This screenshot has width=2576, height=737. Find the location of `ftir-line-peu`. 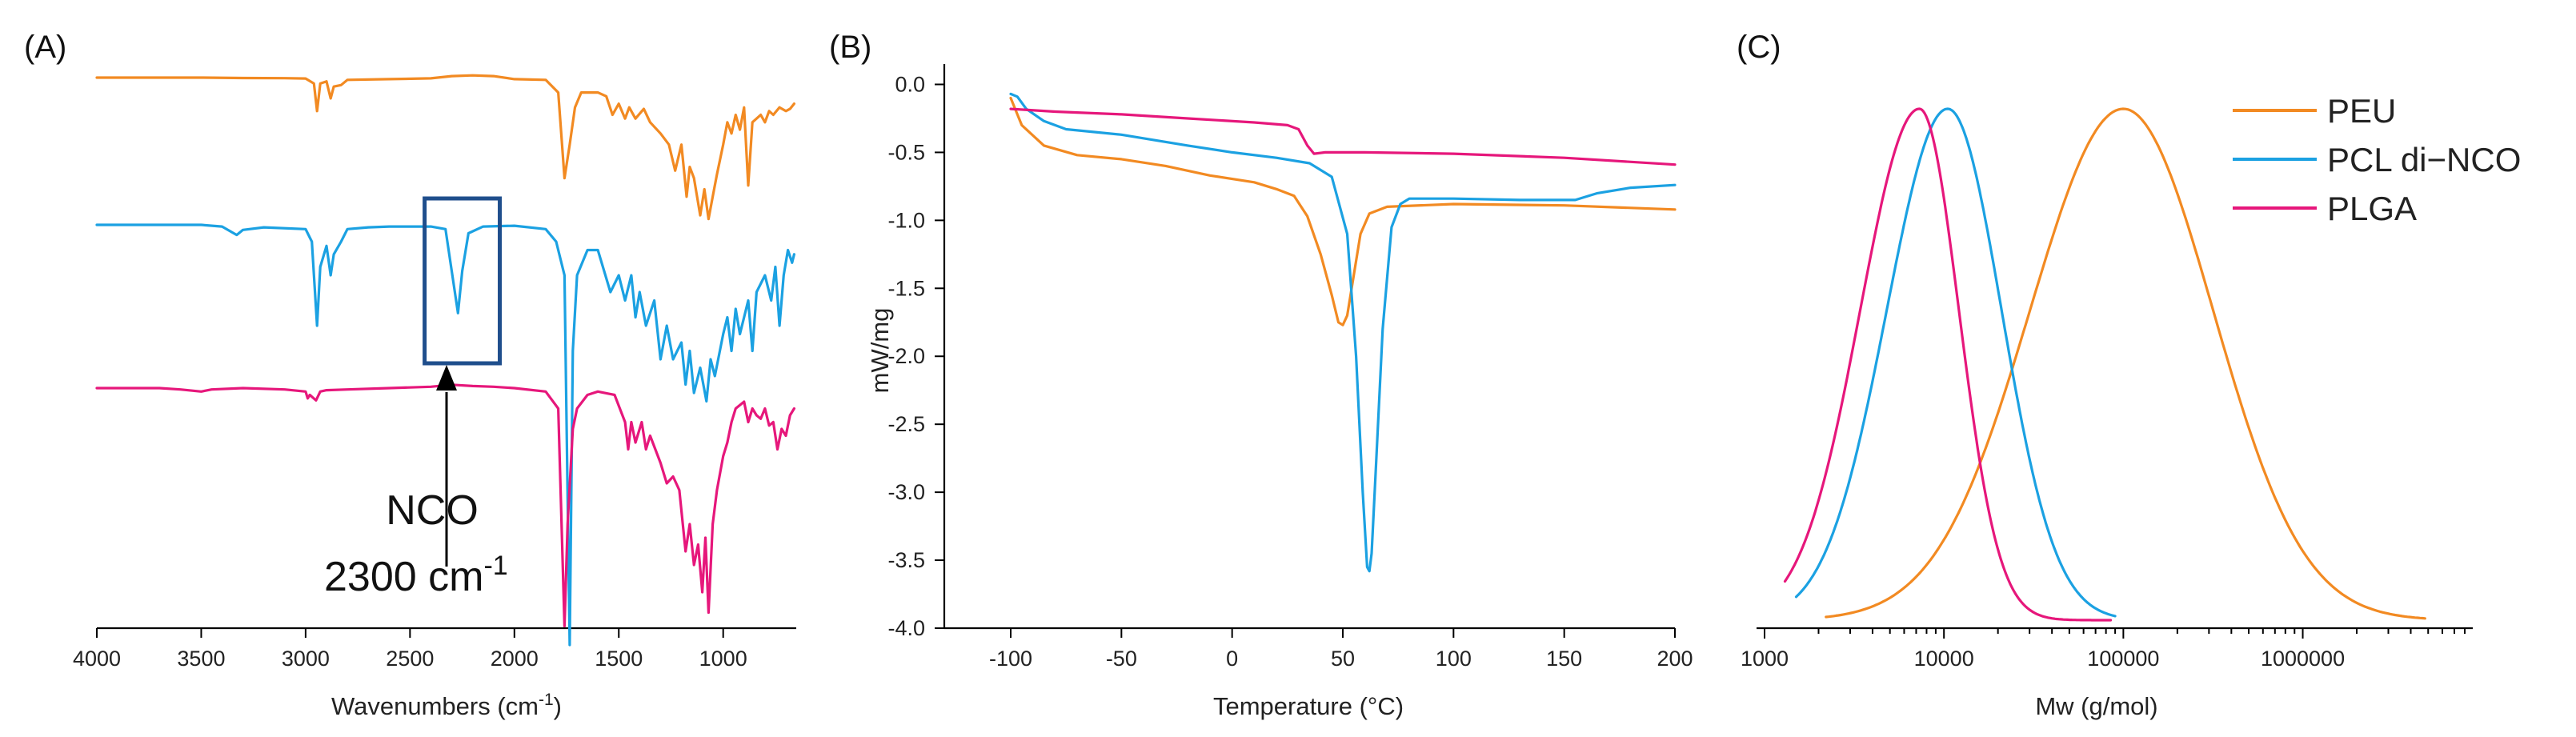

ftir-line-peu is located at coordinates (445, 147).